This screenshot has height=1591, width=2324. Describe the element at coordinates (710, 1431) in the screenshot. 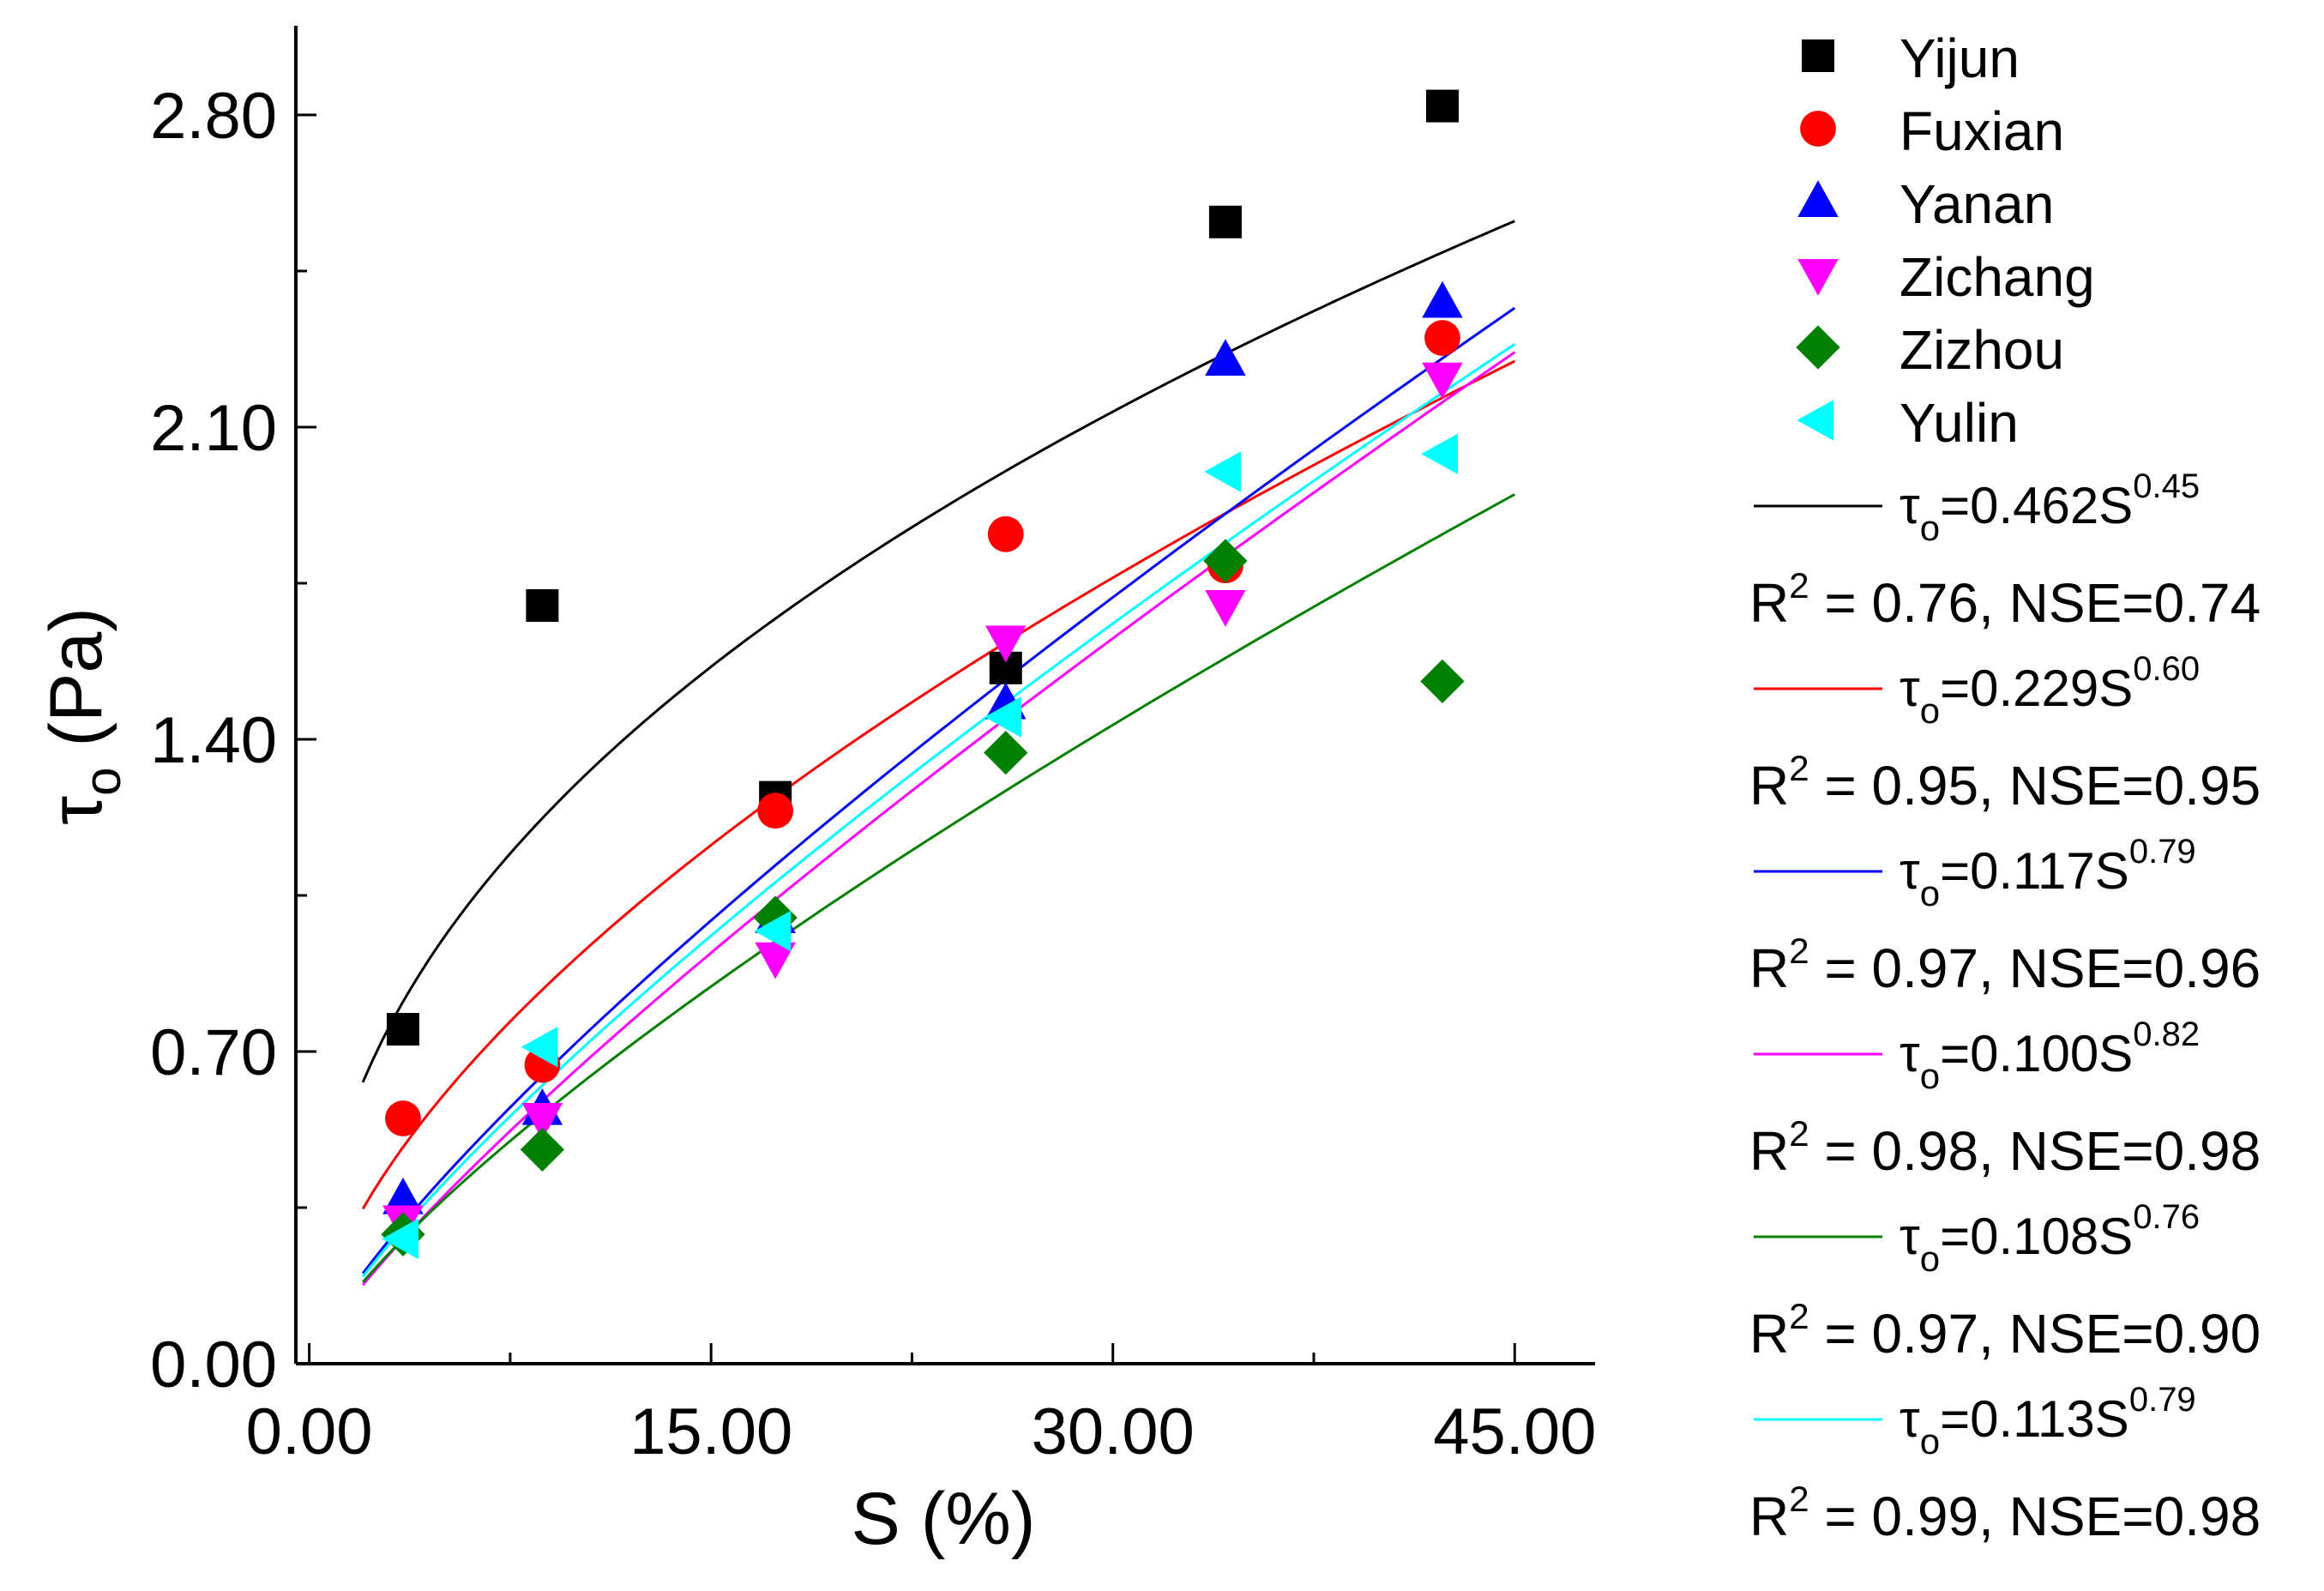

I see `x-tick-label: 15.00` at that location.